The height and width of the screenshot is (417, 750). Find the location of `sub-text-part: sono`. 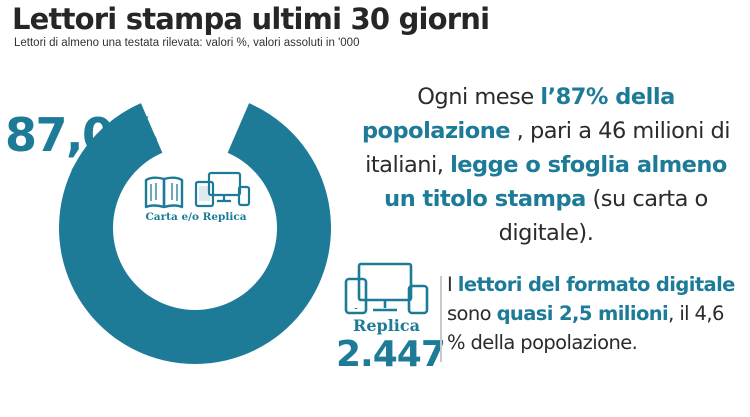

sub-text-part: sono is located at coordinates (472, 313).